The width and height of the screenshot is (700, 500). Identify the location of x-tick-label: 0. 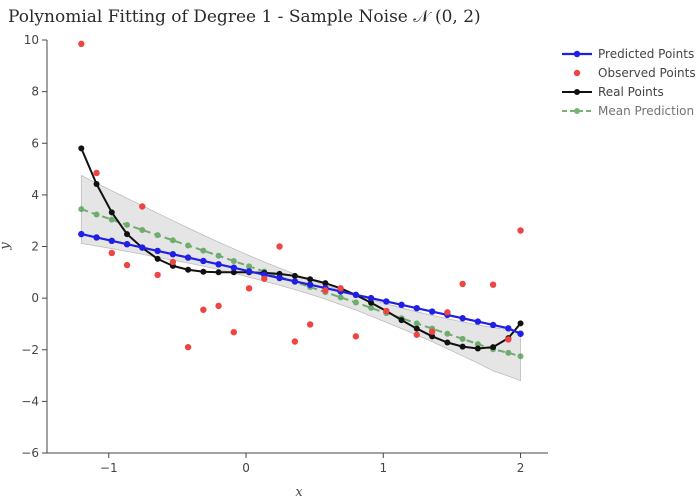
(246, 468).